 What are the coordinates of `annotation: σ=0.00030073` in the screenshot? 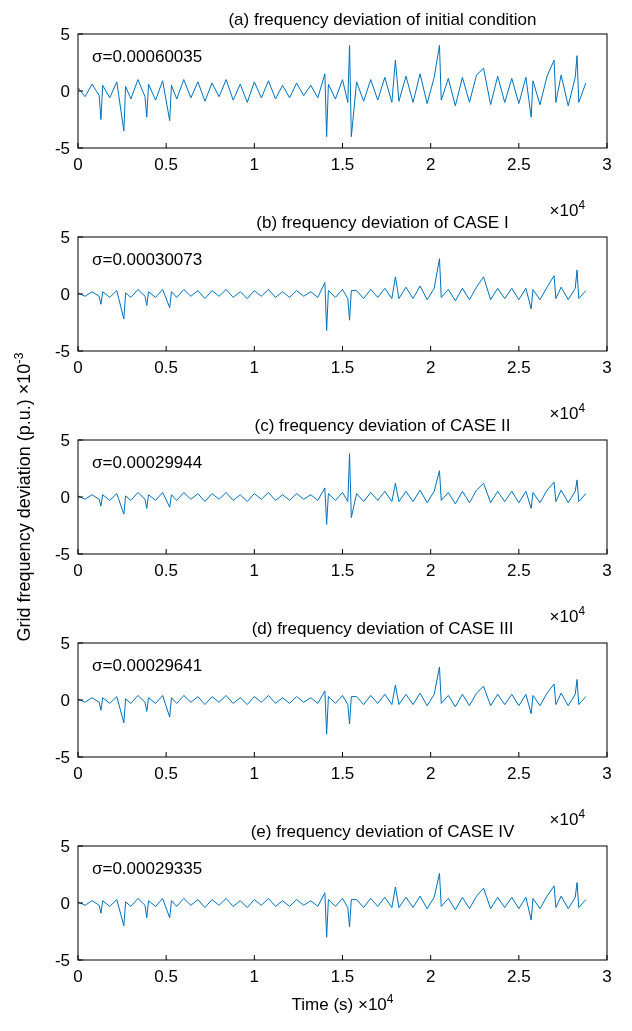 It's located at (147, 259).